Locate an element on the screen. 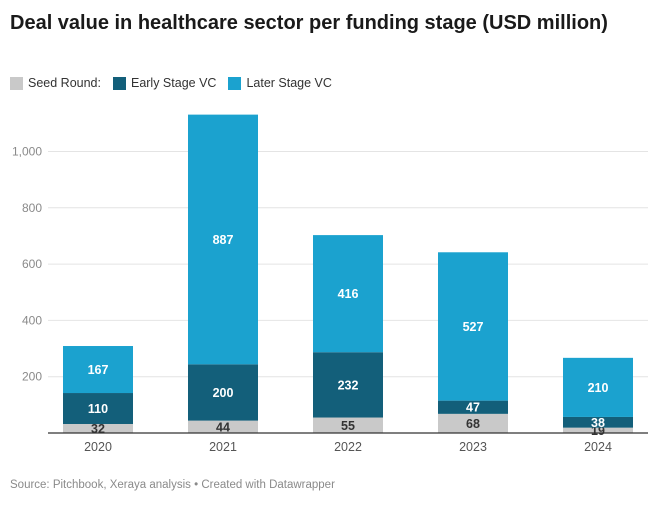  bar-stack: 44 200 887 is located at coordinates (223, 274).